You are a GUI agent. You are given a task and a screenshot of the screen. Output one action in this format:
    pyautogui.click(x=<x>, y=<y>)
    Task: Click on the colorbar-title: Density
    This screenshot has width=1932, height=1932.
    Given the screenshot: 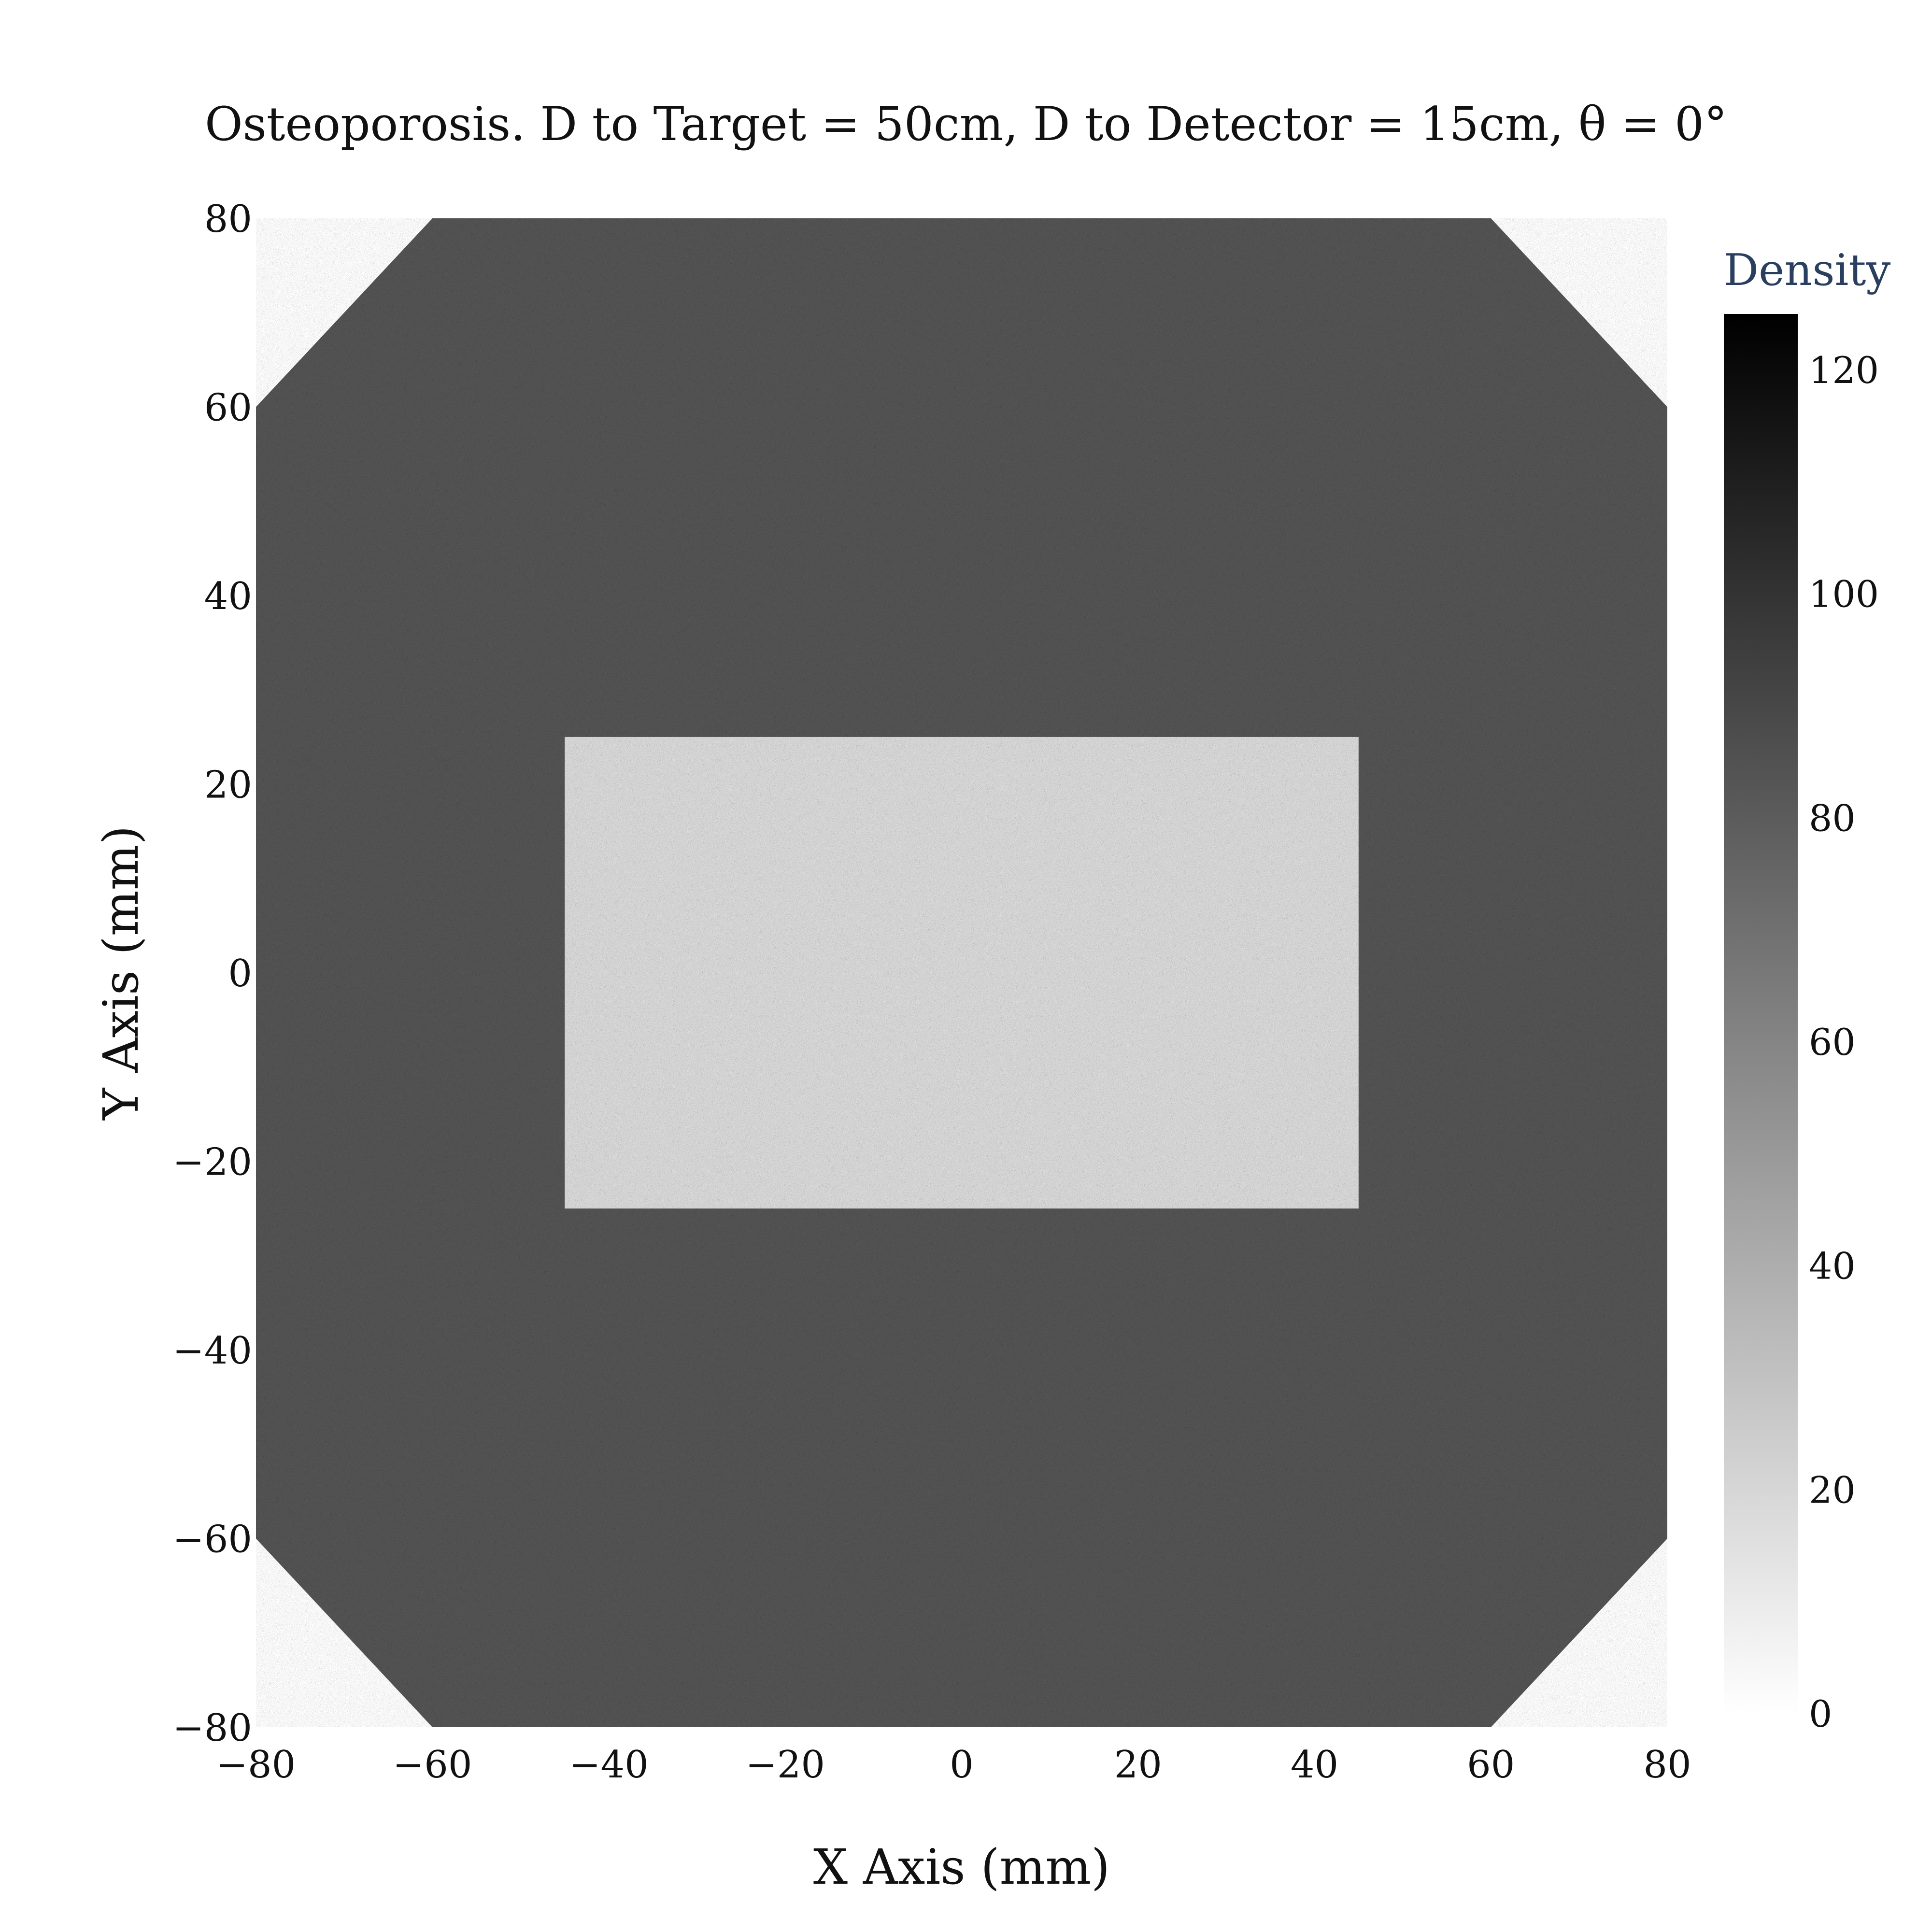 What is the action you would take?
    pyautogui.click(x=1807, y=270)
    